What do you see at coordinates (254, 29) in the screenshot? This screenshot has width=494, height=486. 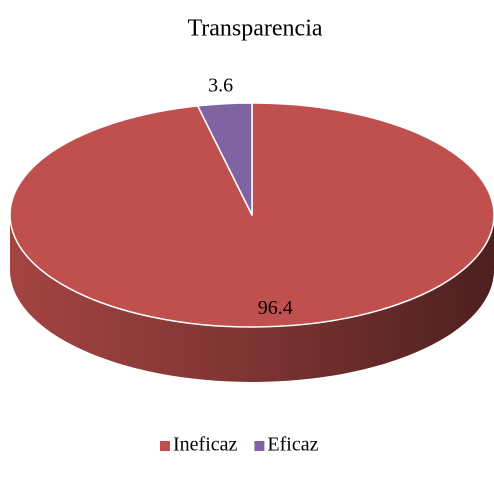 I see `chart-title: Transparencia` at bounding box center [254, 29].